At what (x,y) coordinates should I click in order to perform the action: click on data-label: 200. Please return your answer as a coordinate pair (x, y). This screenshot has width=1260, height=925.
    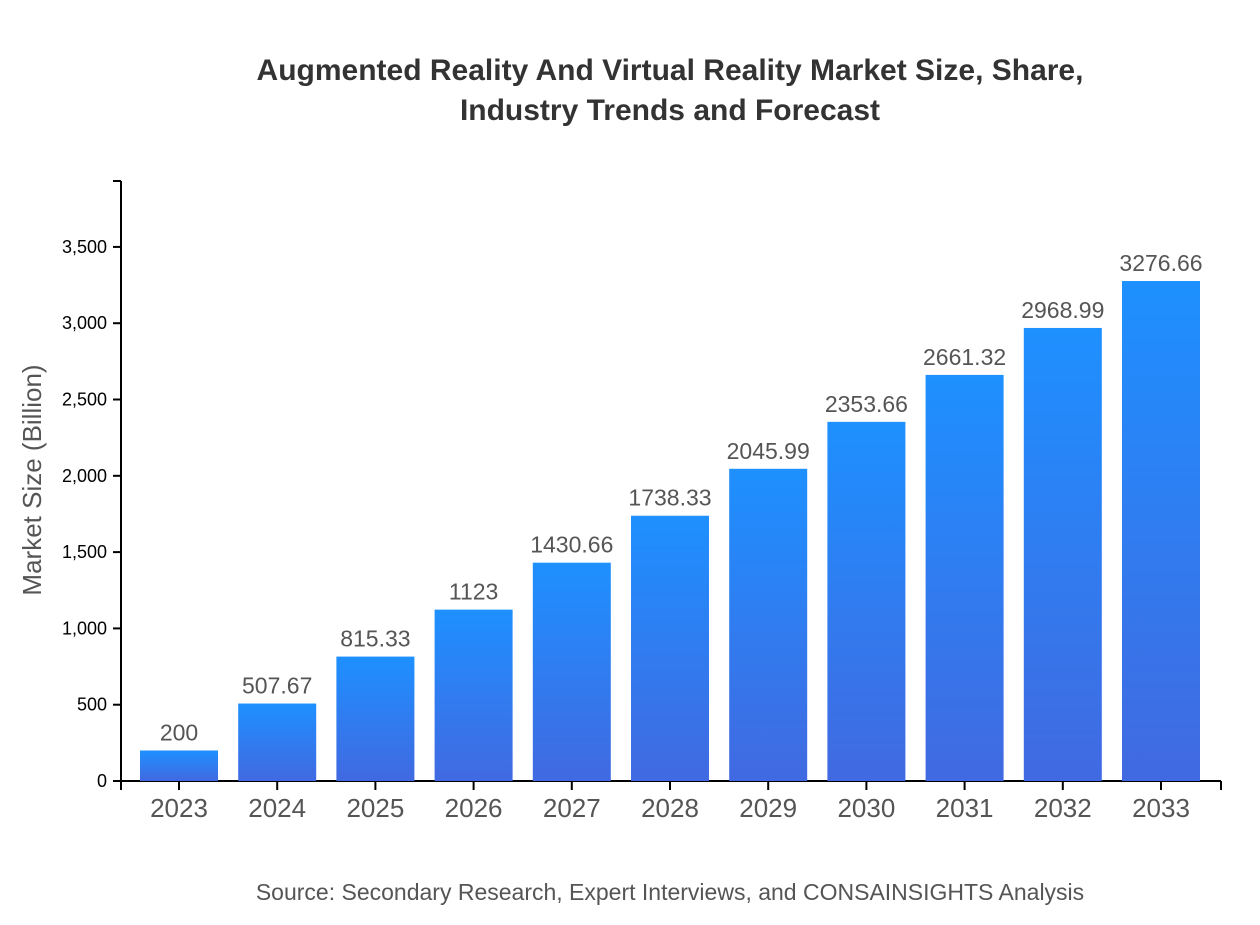
    Looking at the image, I should click on (179, 732).